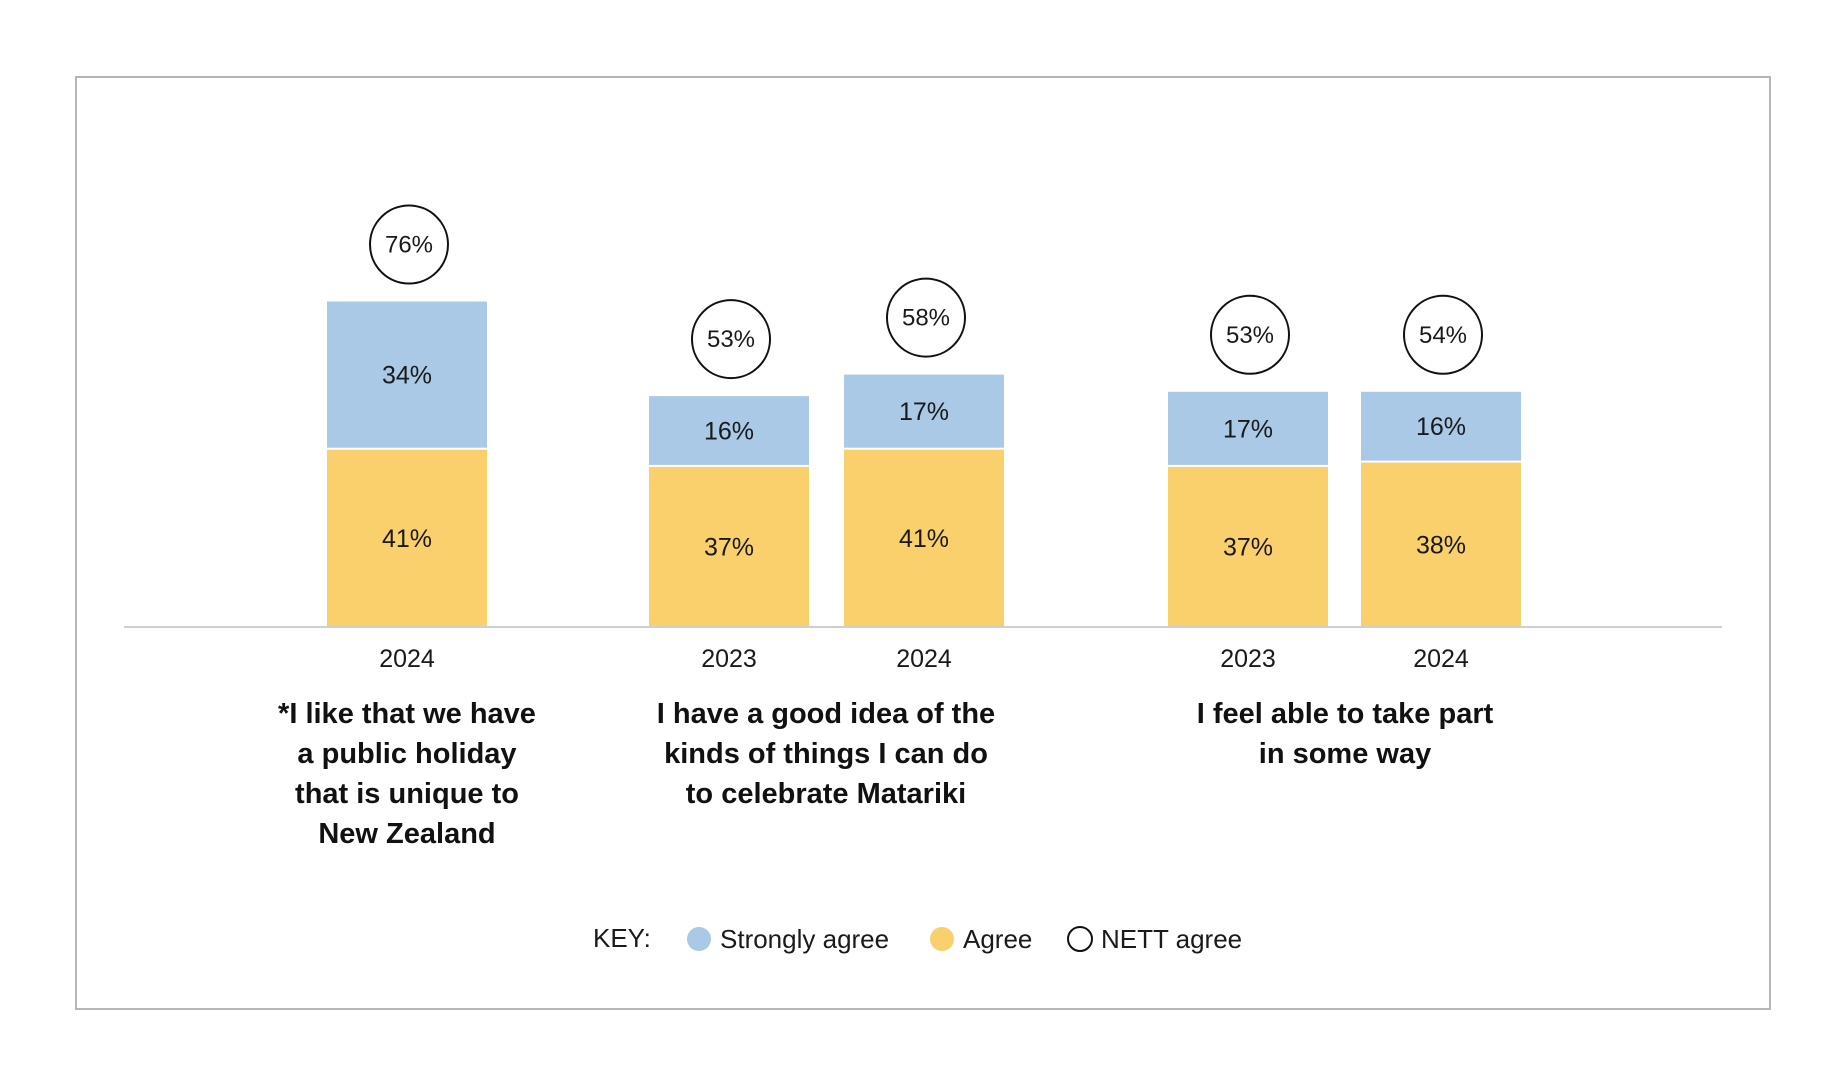 The width and height of the screenshot is (1833, 1083). I want to click on bar-agree-g1-2023, so click(729, 546).